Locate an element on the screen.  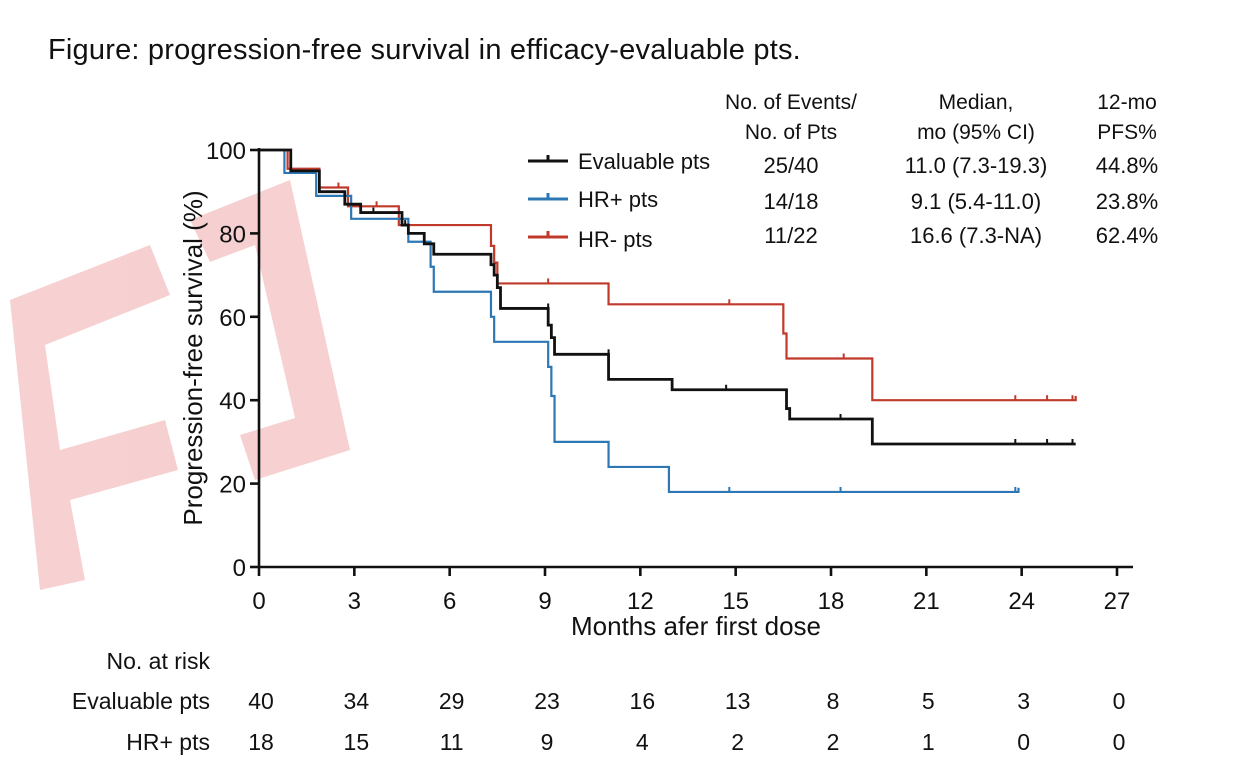
pfs12-evaluable: 44.8% is located at coordinates (1127, 165).